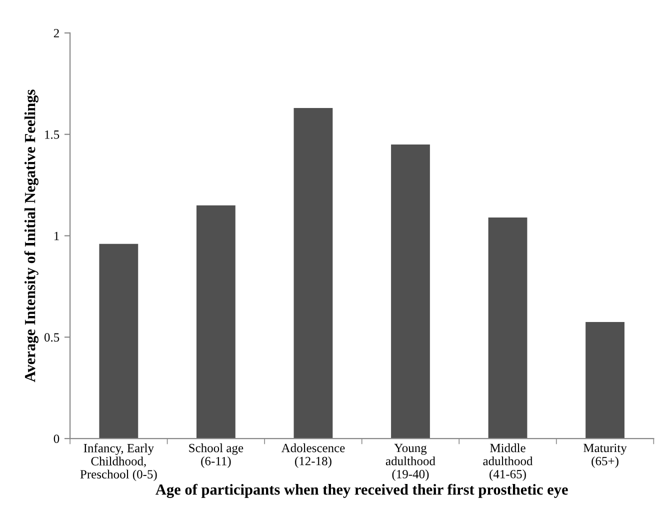 The height and width of the screenshot is (507, 667). I want to click on x-tick-label: Middle adulthood (41-65), so click(508, 462).